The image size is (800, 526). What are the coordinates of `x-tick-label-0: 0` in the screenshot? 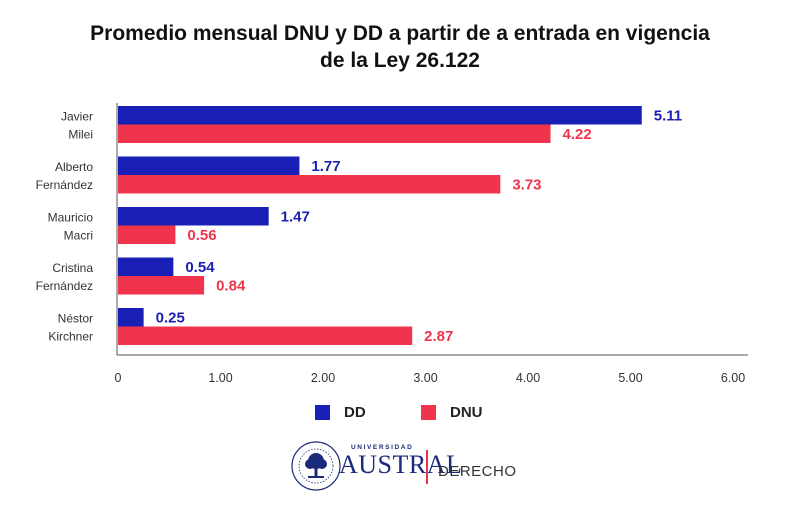 It's located at (118, 378).